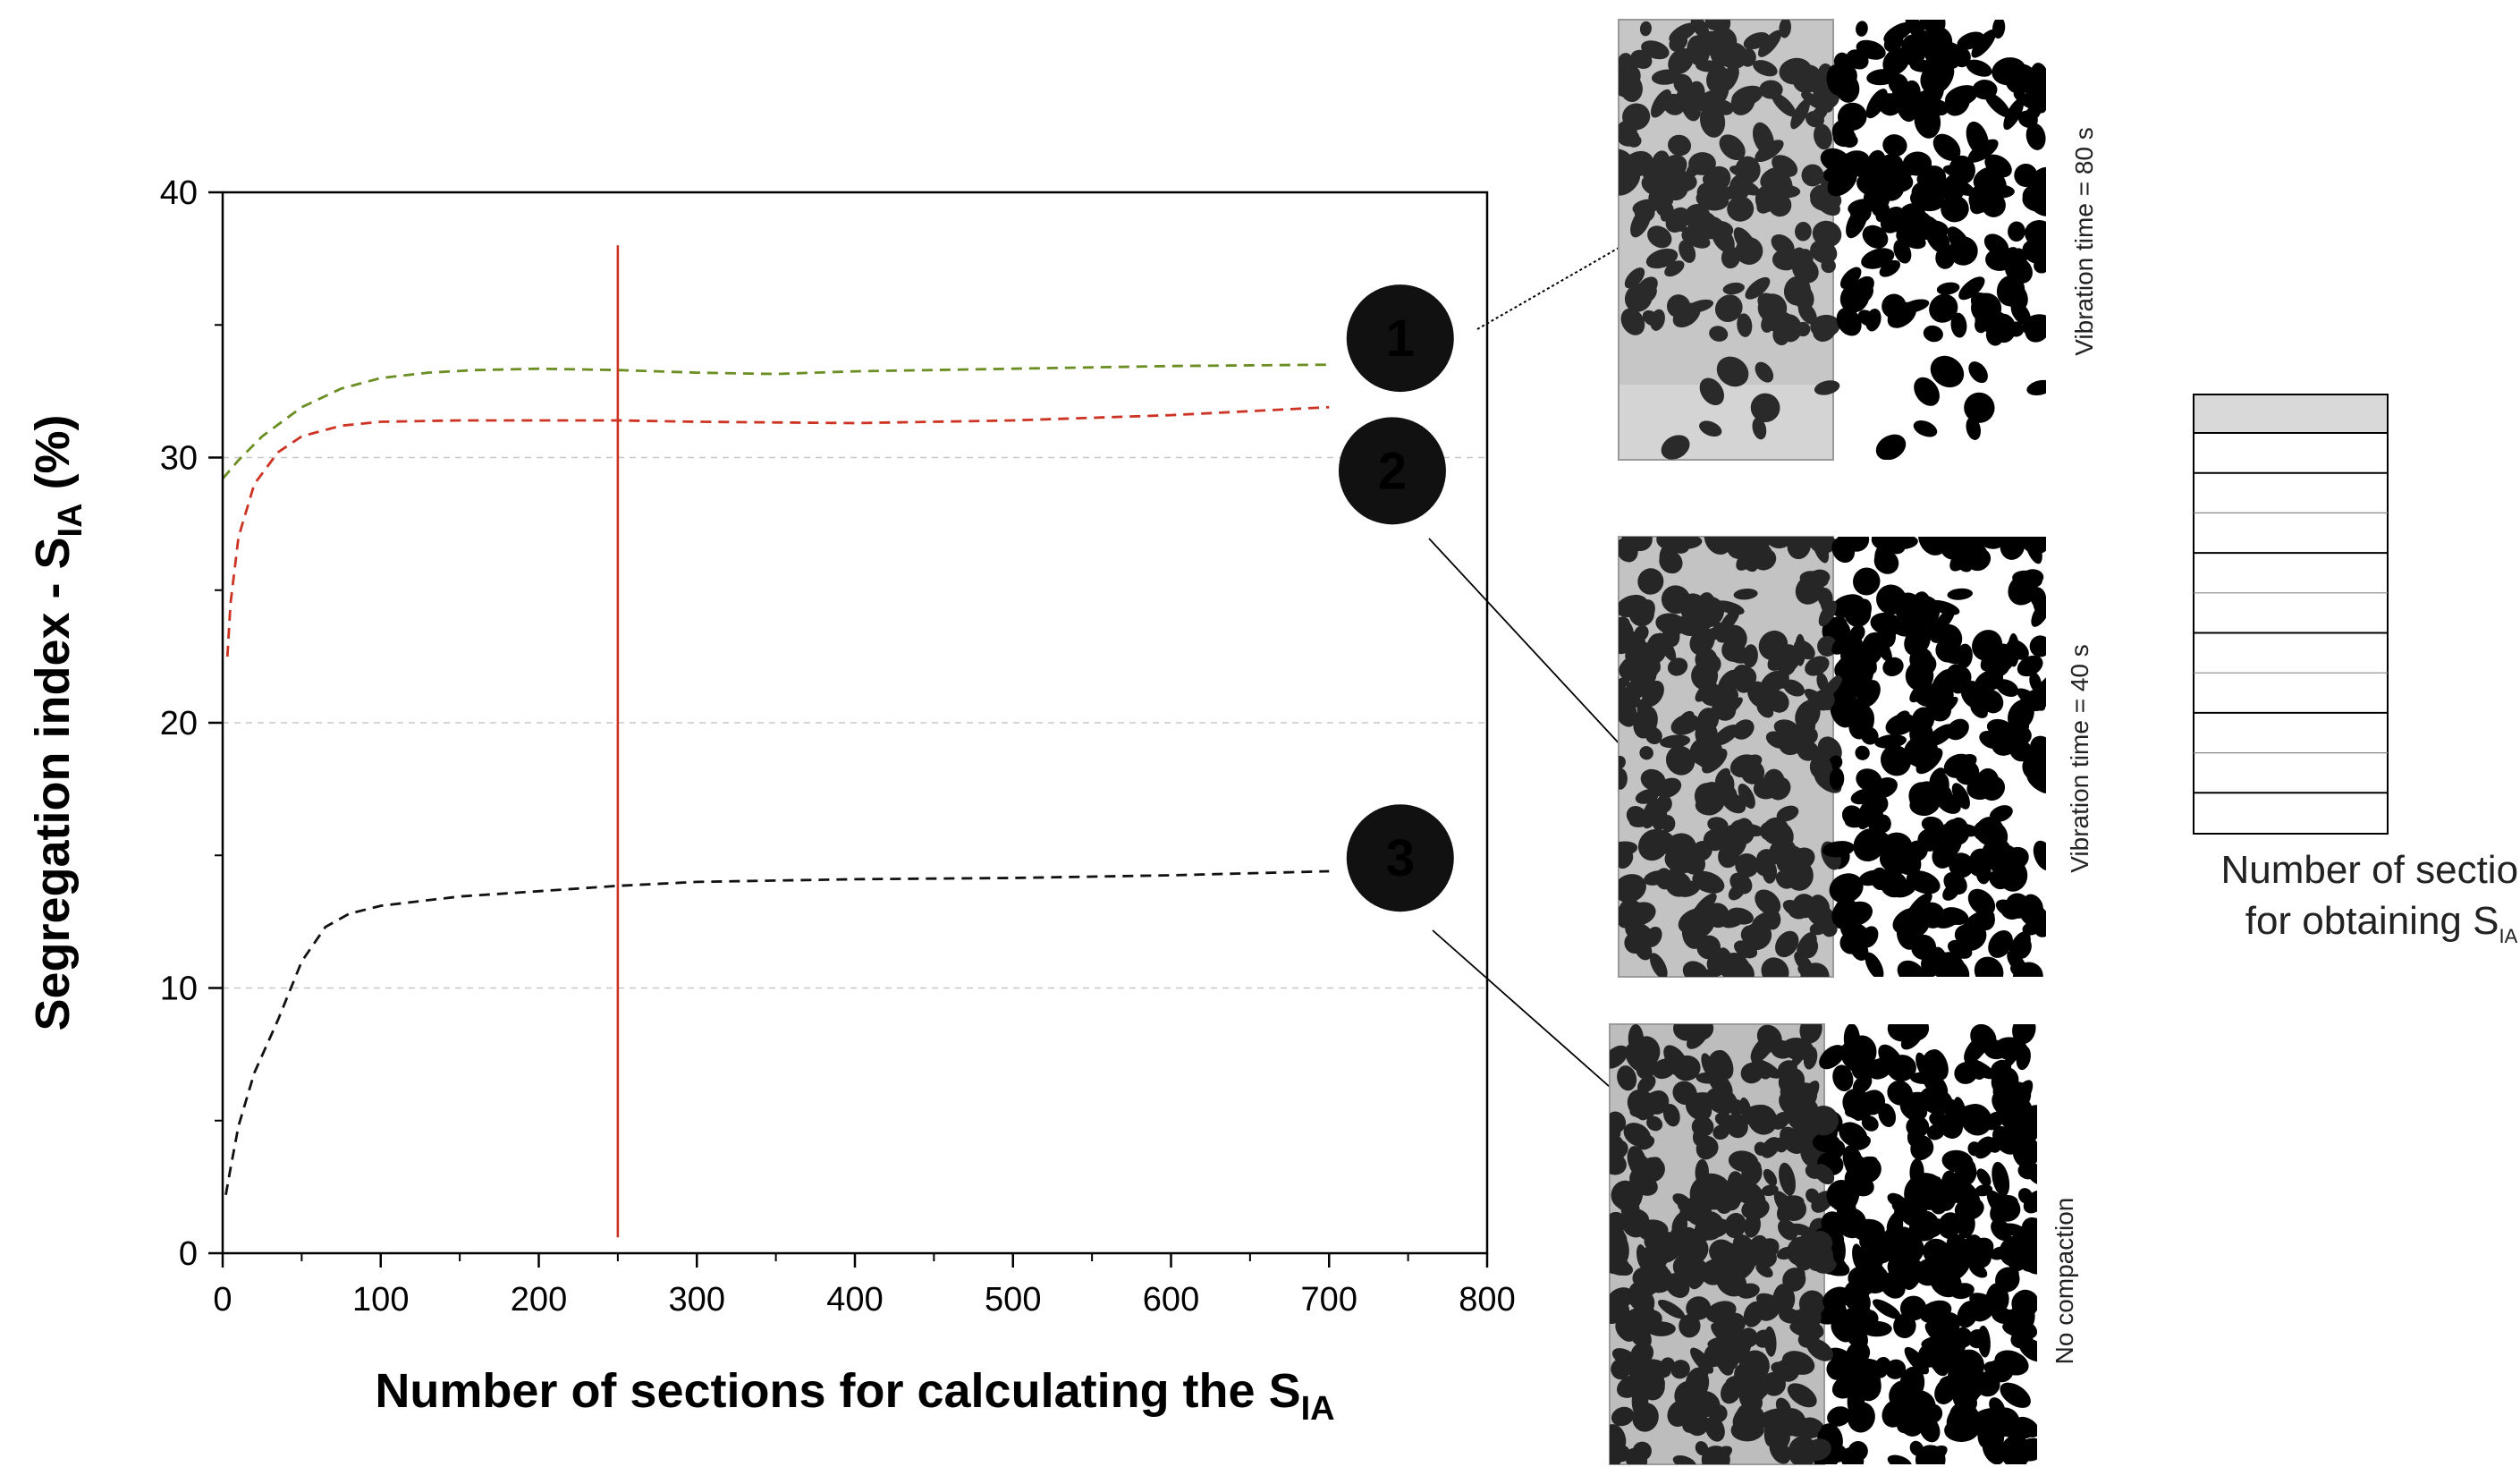  Describe the element at coordinates (179, 193) in the screenshot. I see `y-tick-label: 40` at that location.